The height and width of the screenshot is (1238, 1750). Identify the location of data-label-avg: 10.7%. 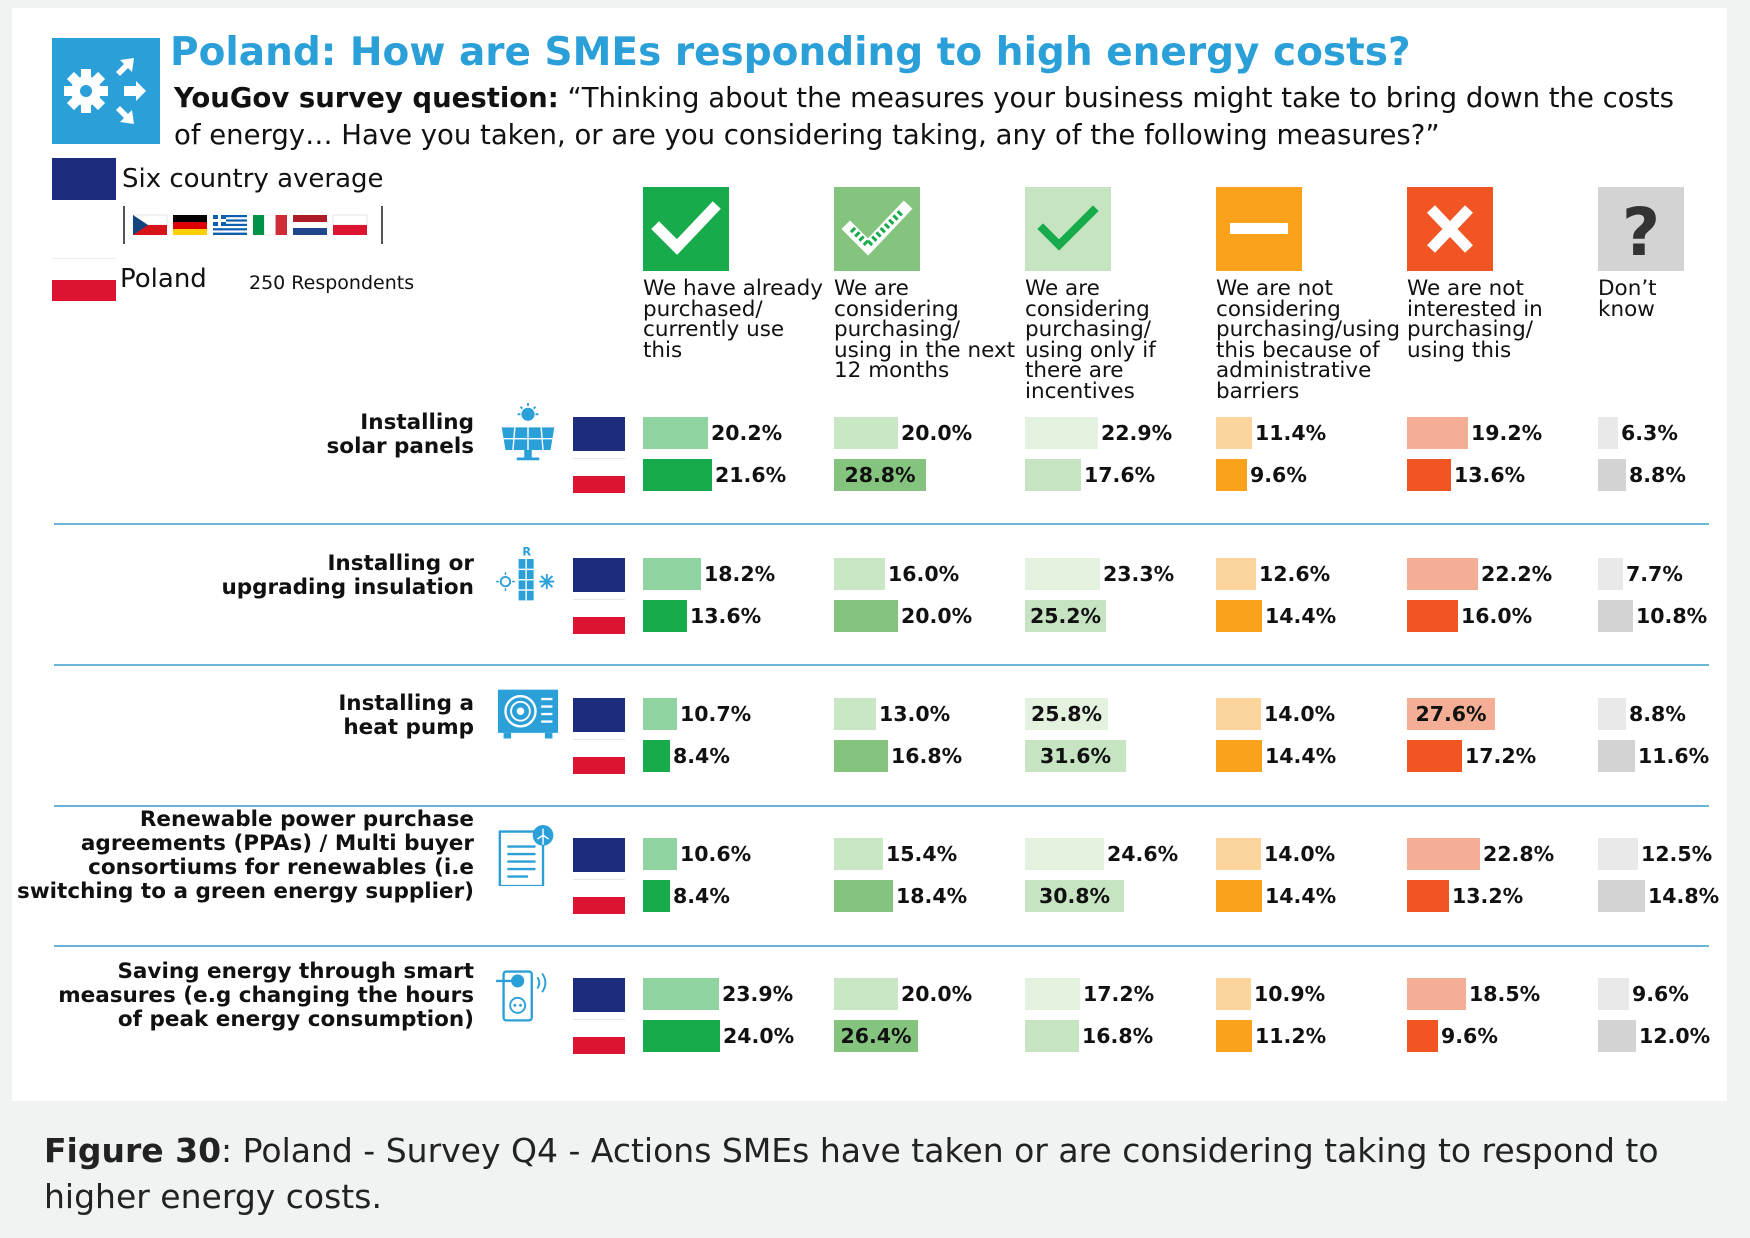
(716, 714).